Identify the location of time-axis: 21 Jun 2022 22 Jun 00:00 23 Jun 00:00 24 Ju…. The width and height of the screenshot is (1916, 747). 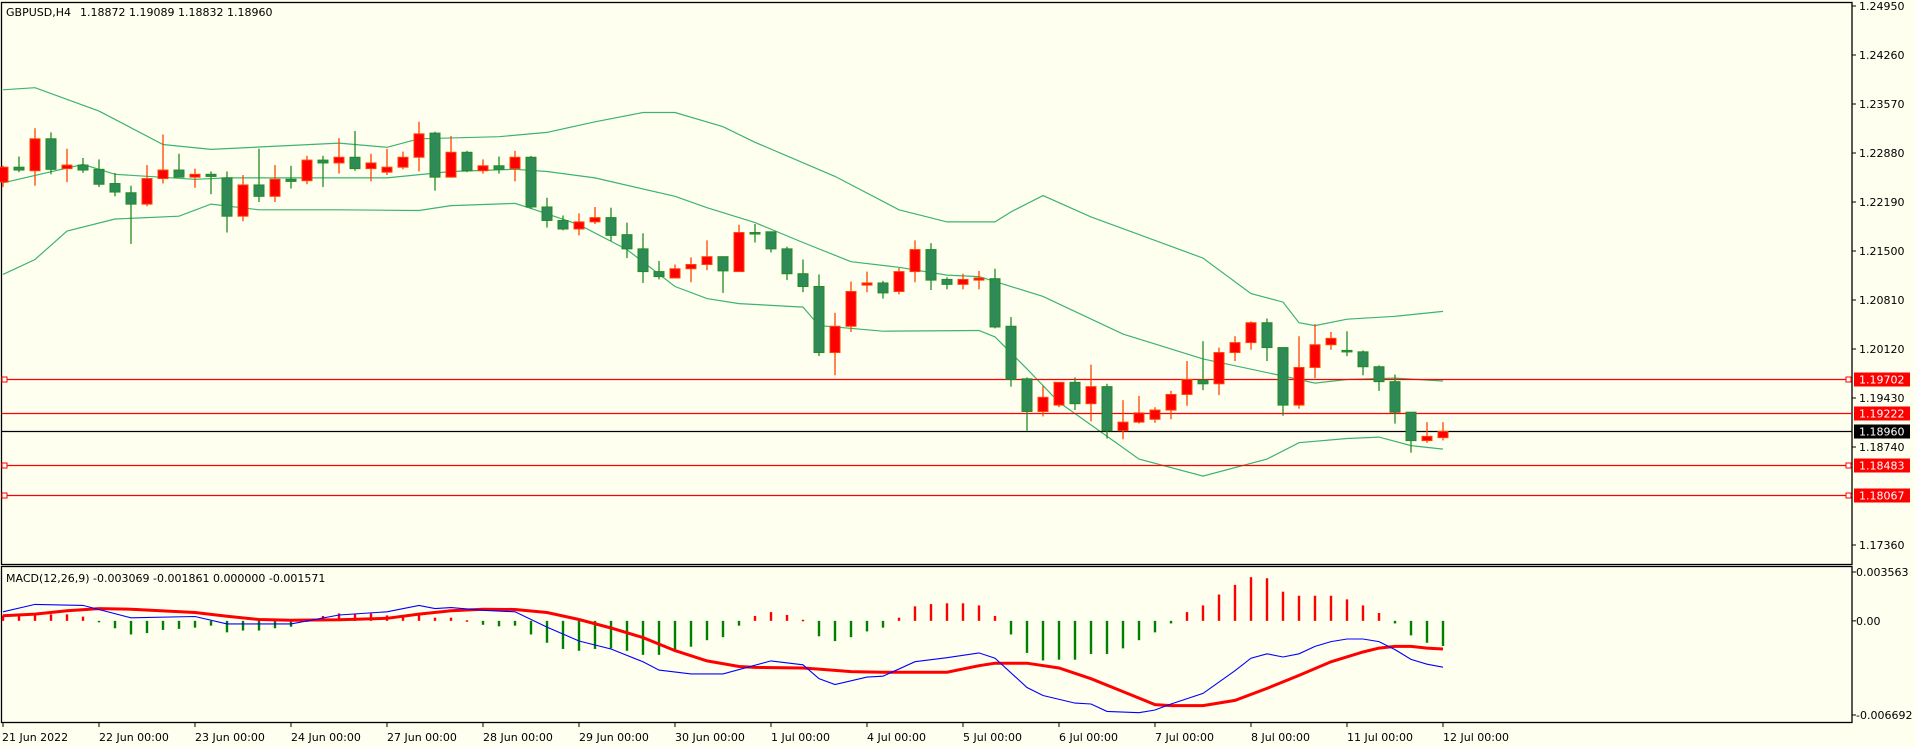
(755, 733).